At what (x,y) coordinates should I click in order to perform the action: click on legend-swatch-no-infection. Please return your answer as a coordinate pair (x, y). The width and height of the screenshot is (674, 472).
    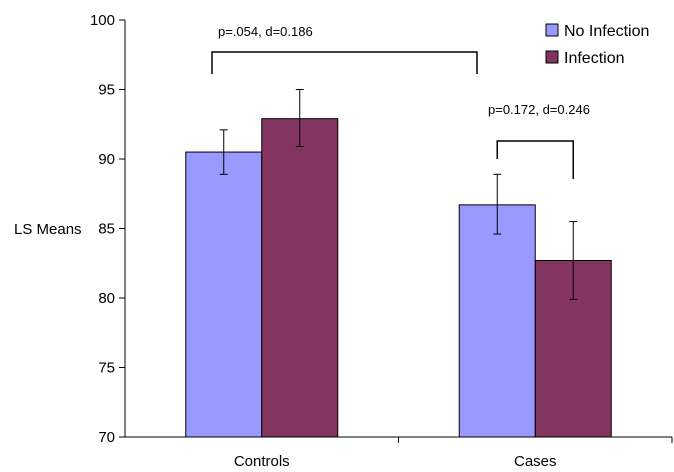
    Looking at the image, I should click on (552, 30).